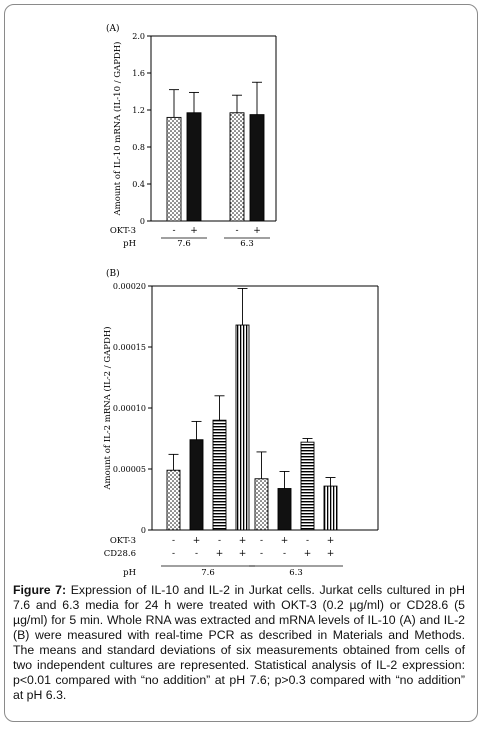 This screenshot has width=484, height=729. What do you see at coordinates (117, 129) in the screenshot?
I see `panel-a-y-axis-title: Amount of IL-10 mRNA (IL-10 / GAPDH)` at bounding box center [117, 129].